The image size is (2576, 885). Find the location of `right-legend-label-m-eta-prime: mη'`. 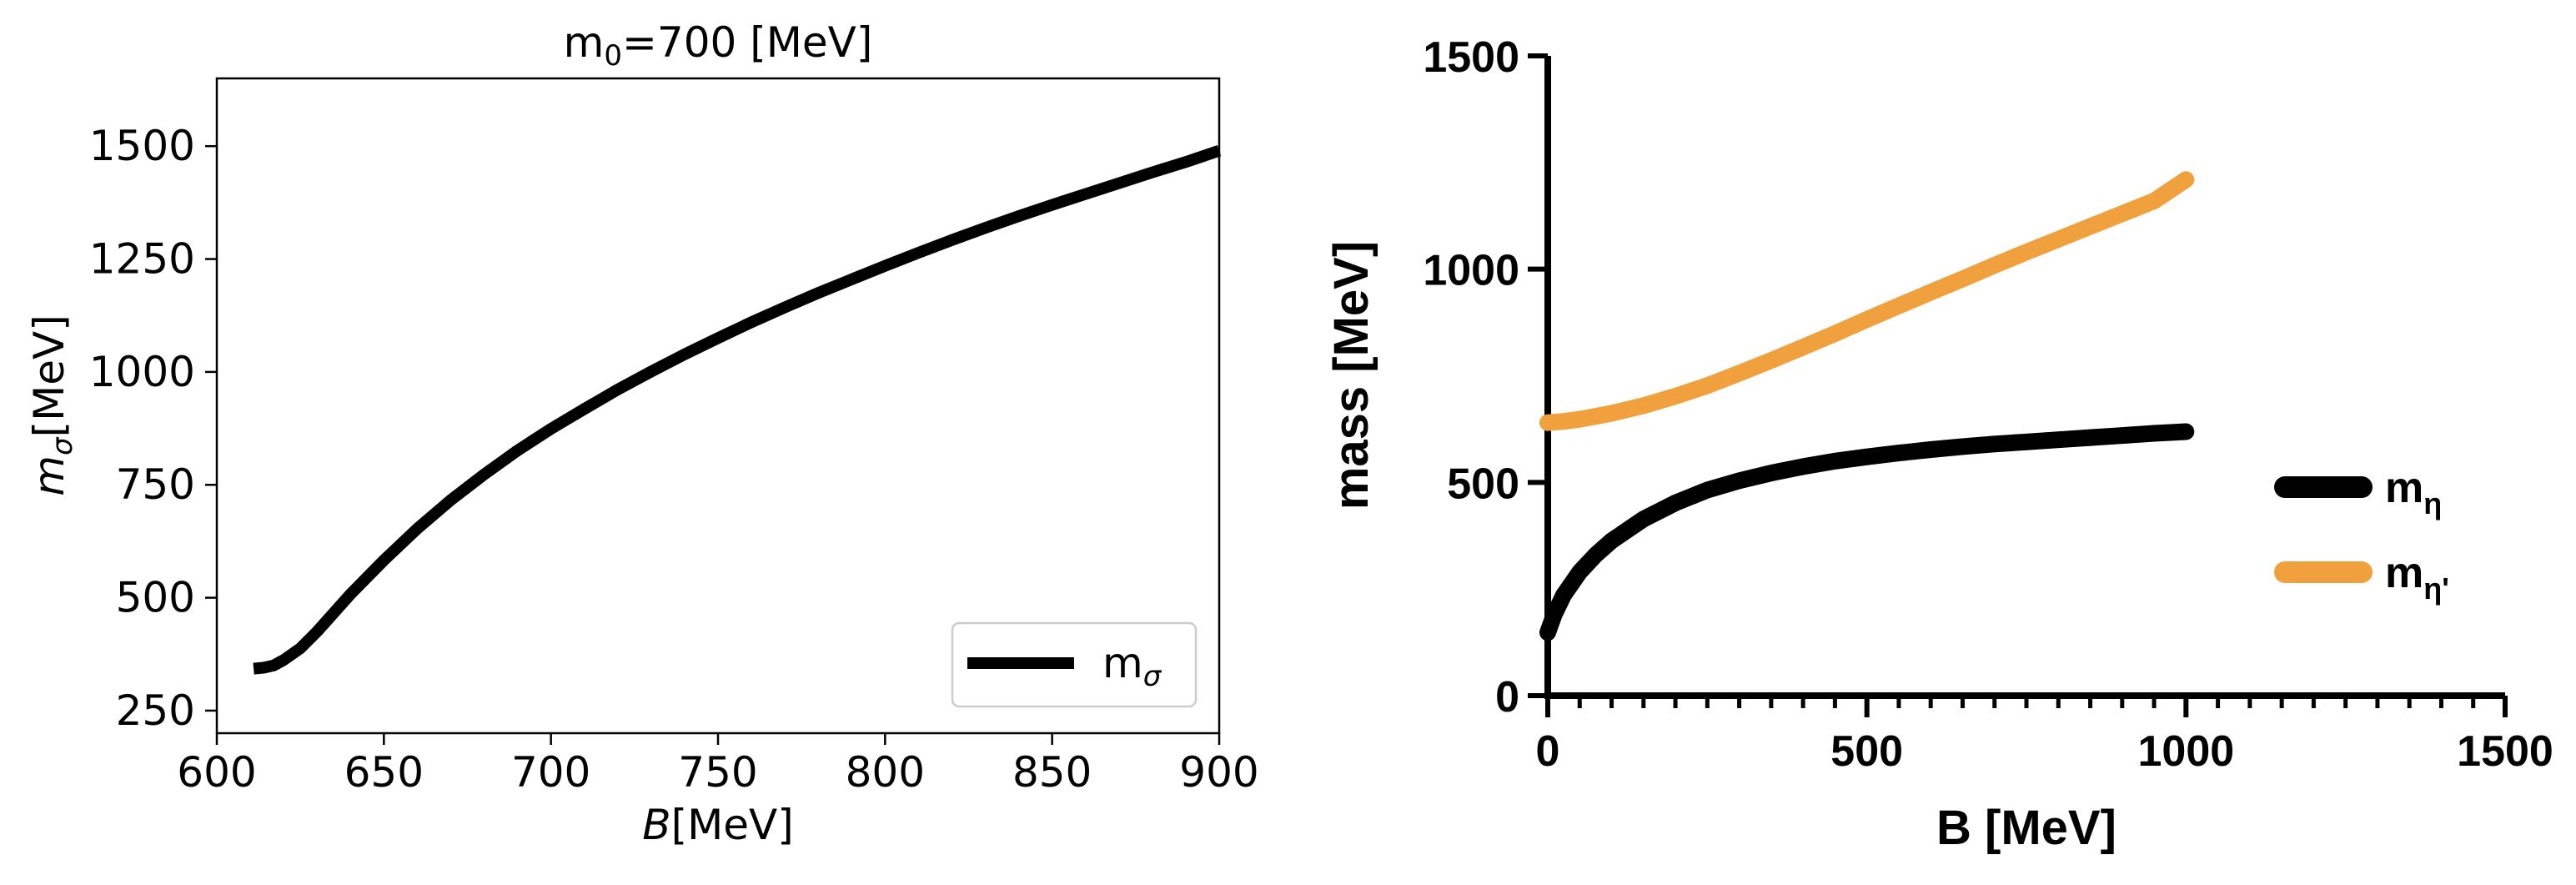

right-legend-label-m-eta-prime: mη' is located at coordinates (2417, 577).